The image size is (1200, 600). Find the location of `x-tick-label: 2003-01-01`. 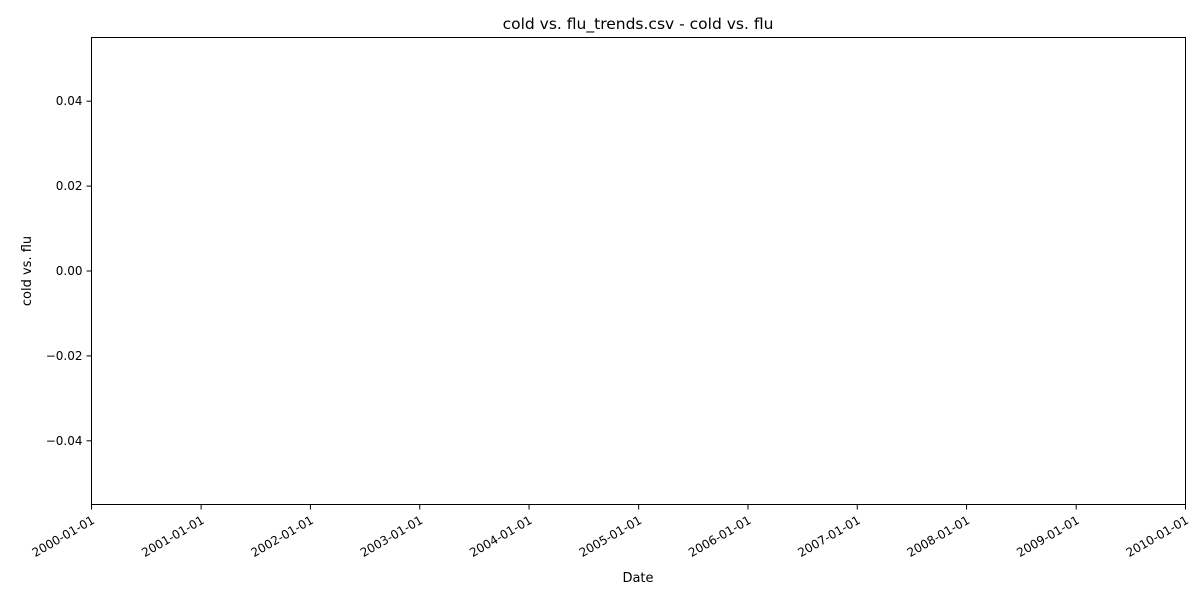

x-tick-label: 2003-01-01 is located at coordinates (391, 536).